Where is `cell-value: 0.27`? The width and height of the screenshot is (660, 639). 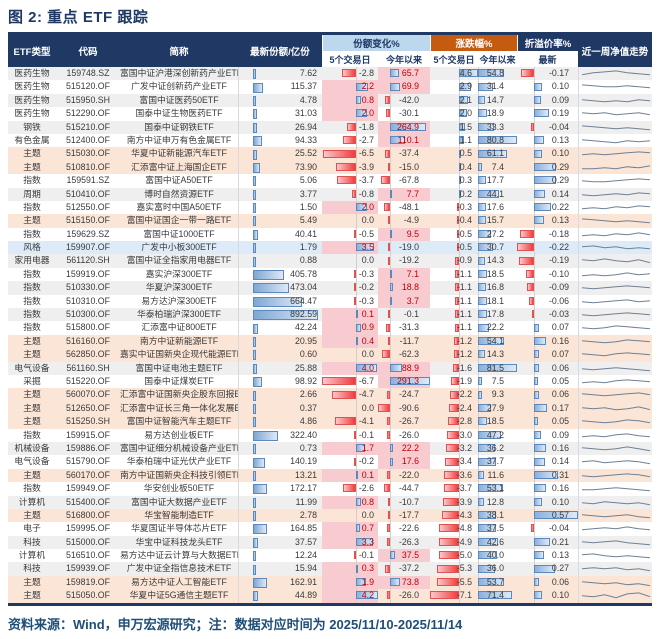 cell-value: 0.27 is located at coordinates (560, 568).